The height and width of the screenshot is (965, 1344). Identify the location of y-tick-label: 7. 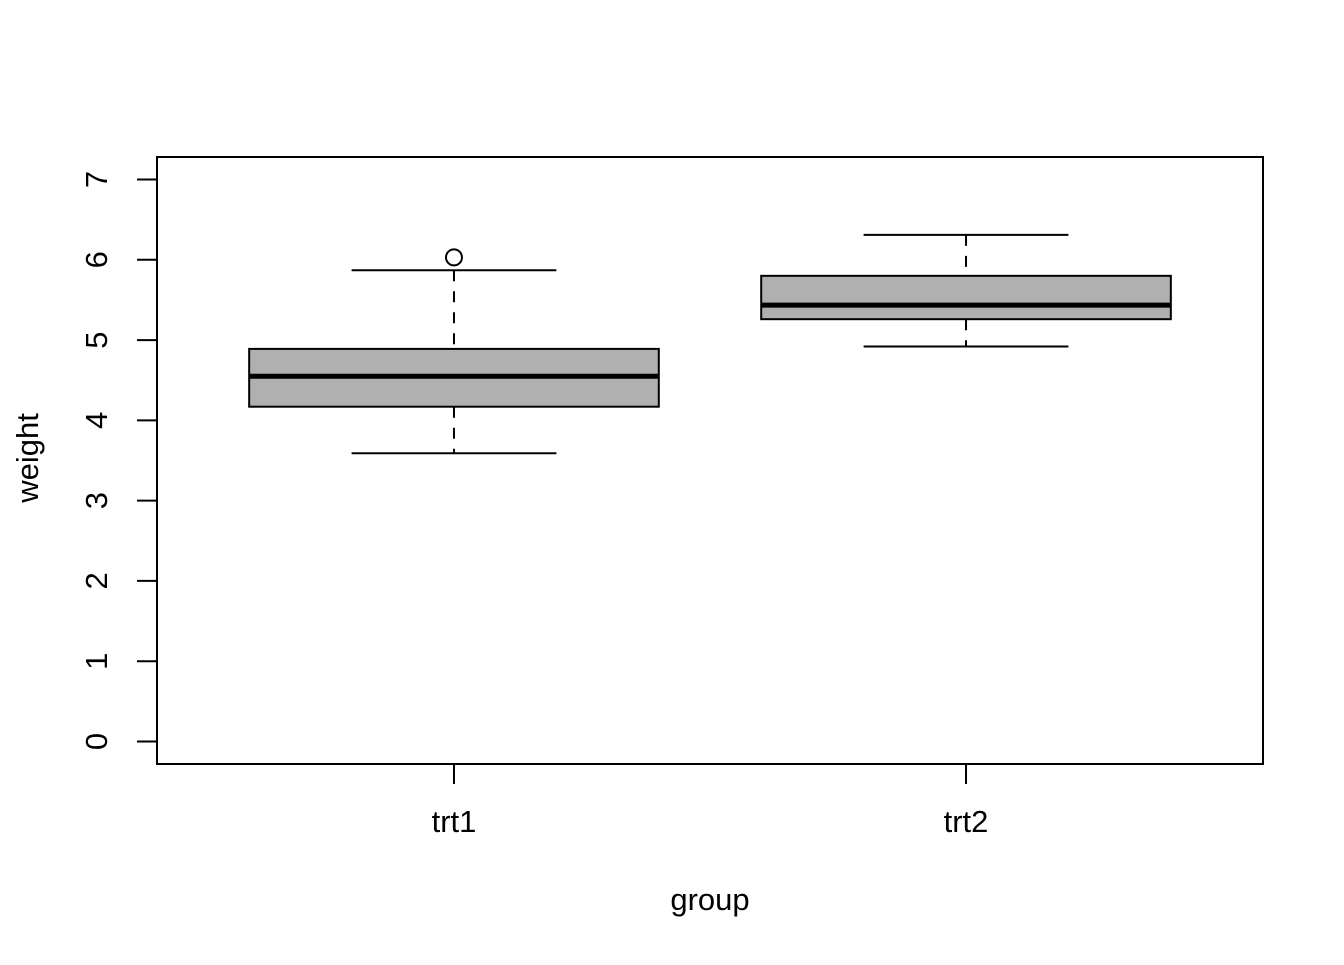
(96, 179).